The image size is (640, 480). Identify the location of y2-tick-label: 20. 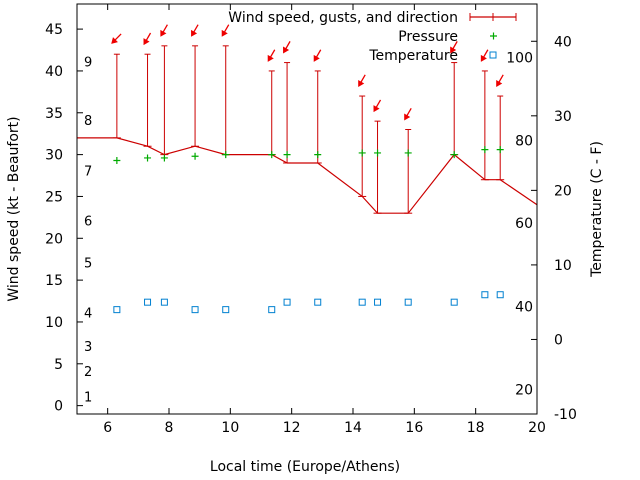
(563, 191).